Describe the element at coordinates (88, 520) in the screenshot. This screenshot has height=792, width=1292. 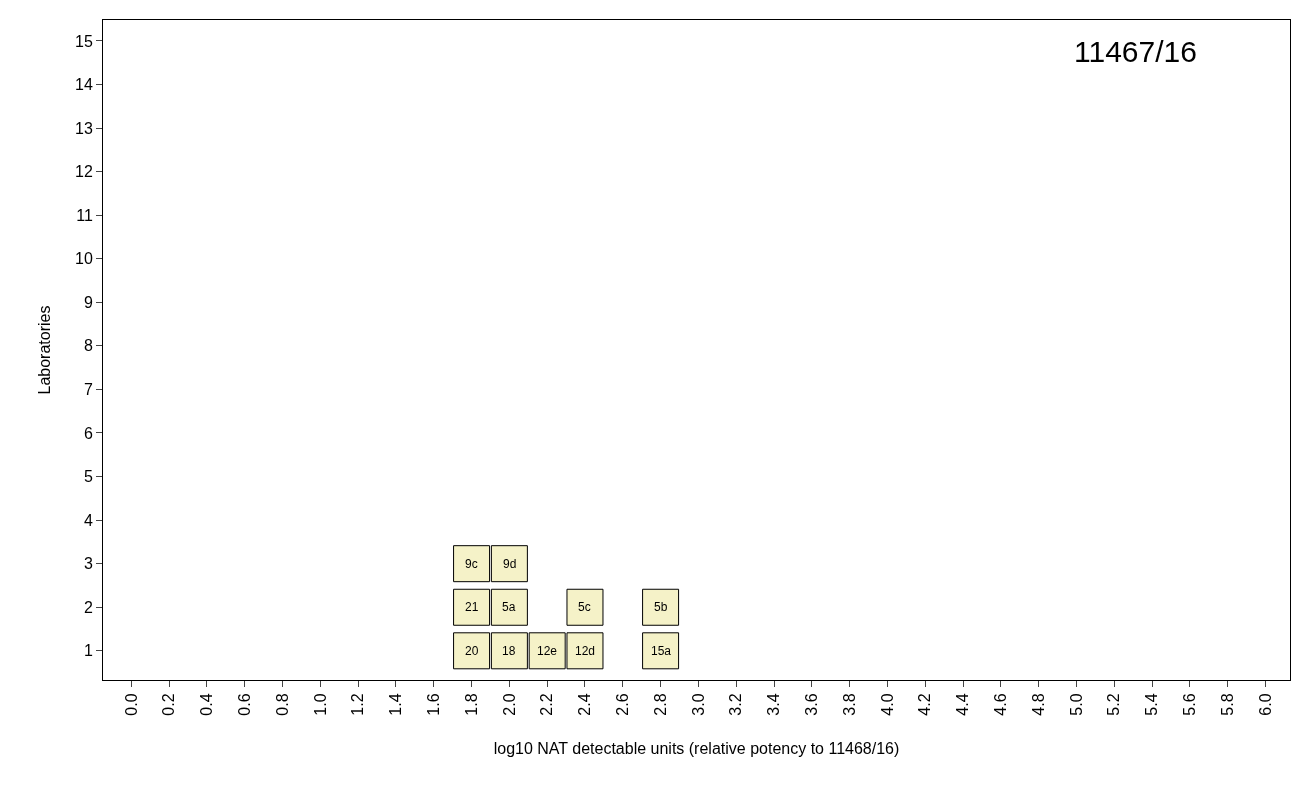
I see `y-tick-label: 4` at that location.